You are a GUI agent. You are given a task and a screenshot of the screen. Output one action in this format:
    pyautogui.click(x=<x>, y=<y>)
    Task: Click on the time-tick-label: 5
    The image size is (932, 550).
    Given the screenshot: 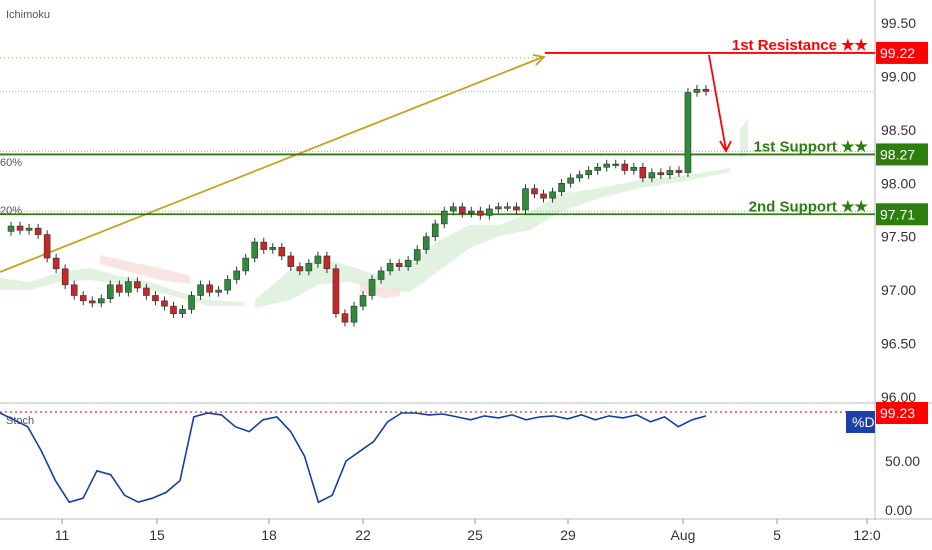 What is the action you would take?
    pyautogui.click(x=777, y=535)
    